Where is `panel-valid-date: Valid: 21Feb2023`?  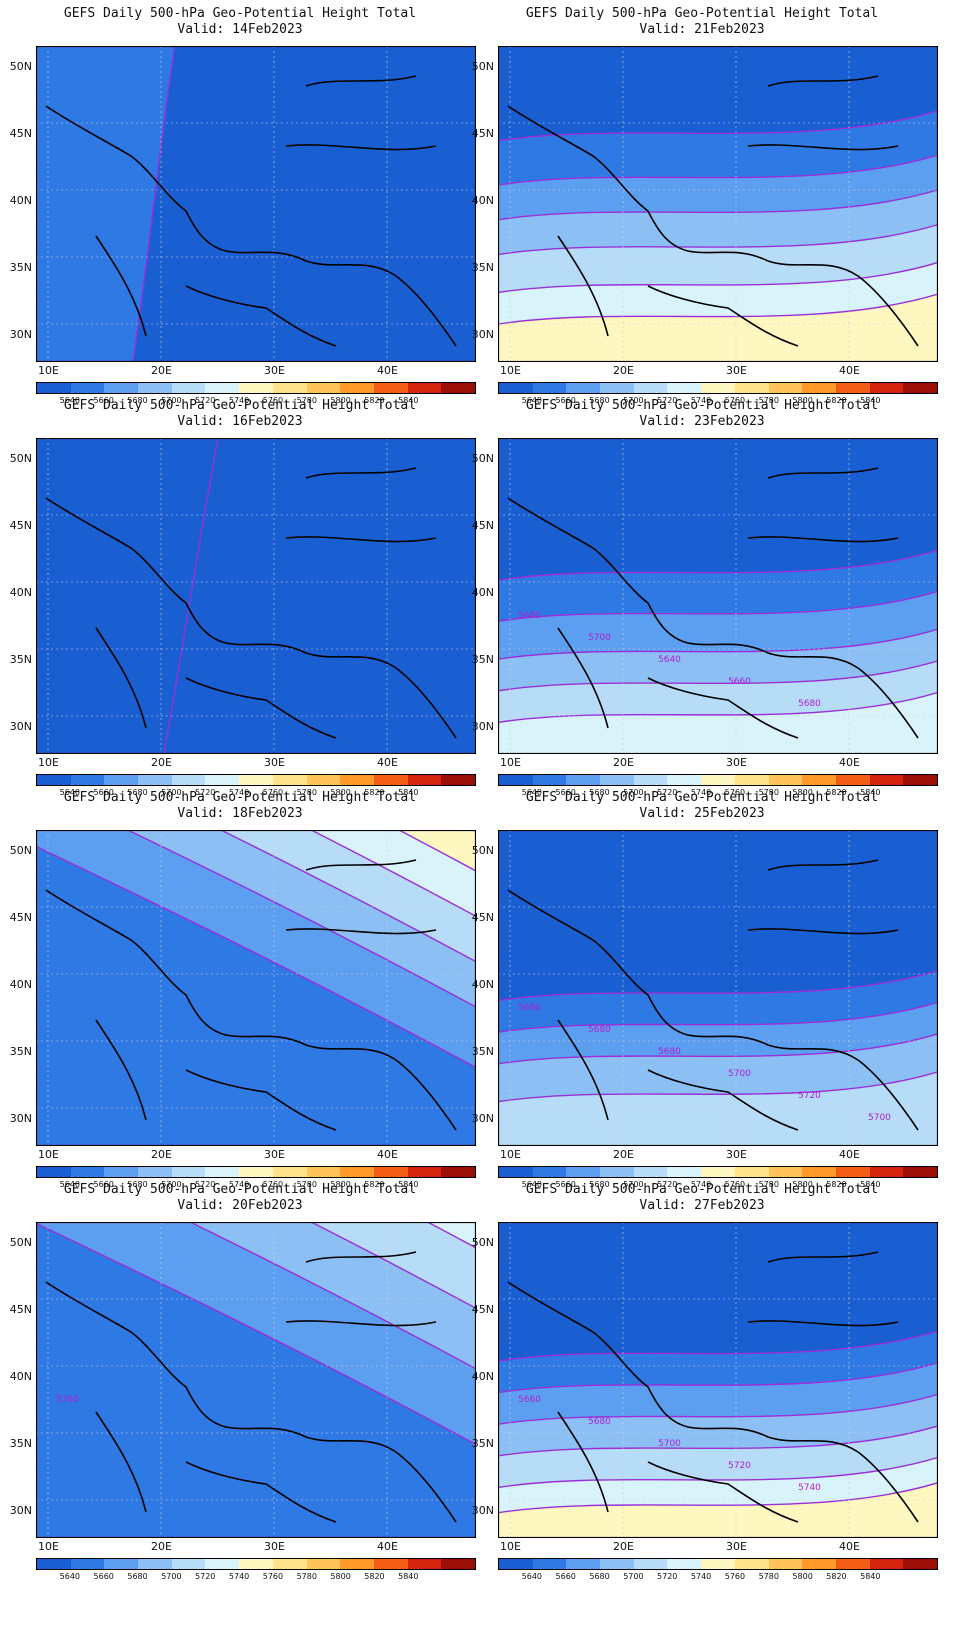
panel-valid-date: Valid: 21Feb2023 is located at coordinates (702, 29).